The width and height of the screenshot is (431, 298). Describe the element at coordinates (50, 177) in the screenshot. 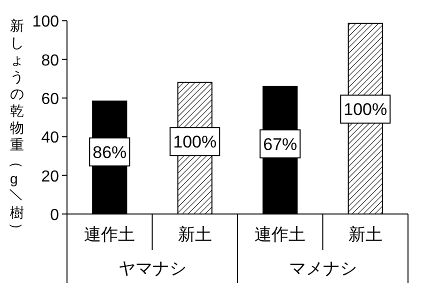

I see `y-tick-label: 20` at that location.